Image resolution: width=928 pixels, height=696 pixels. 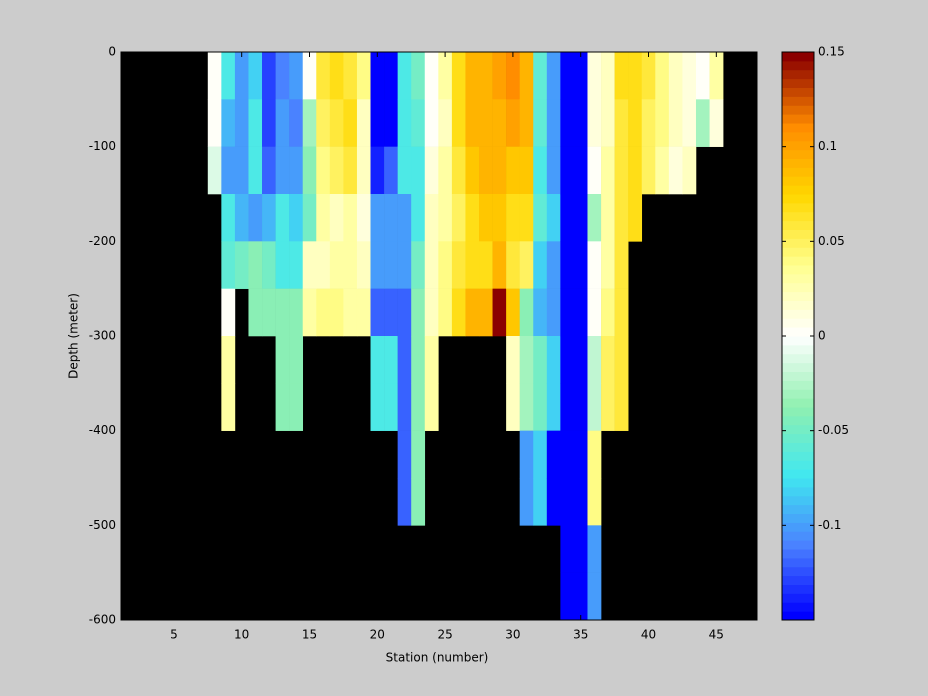 What do you see at coordinates (102, 241) in the screenshot?
I see `y-tick-label: -200` at bounding box center [102, 241].